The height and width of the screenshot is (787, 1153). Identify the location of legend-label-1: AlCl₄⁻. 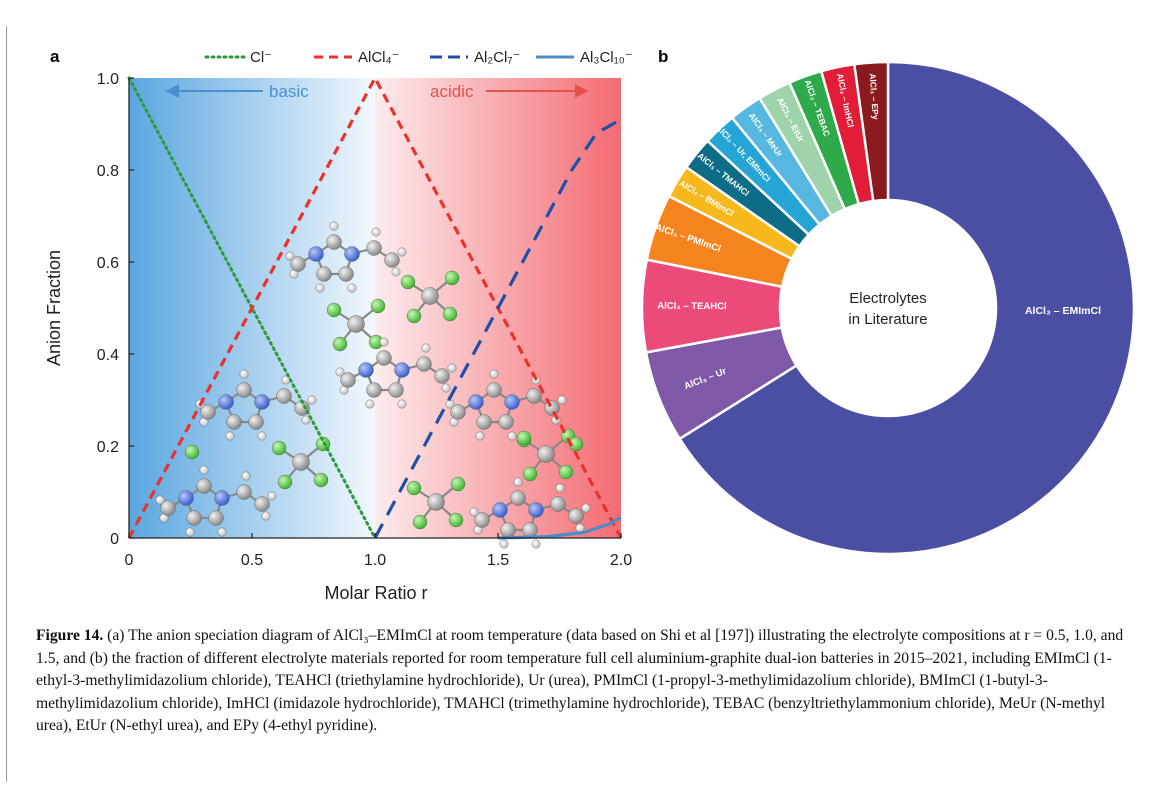
(379, 57).